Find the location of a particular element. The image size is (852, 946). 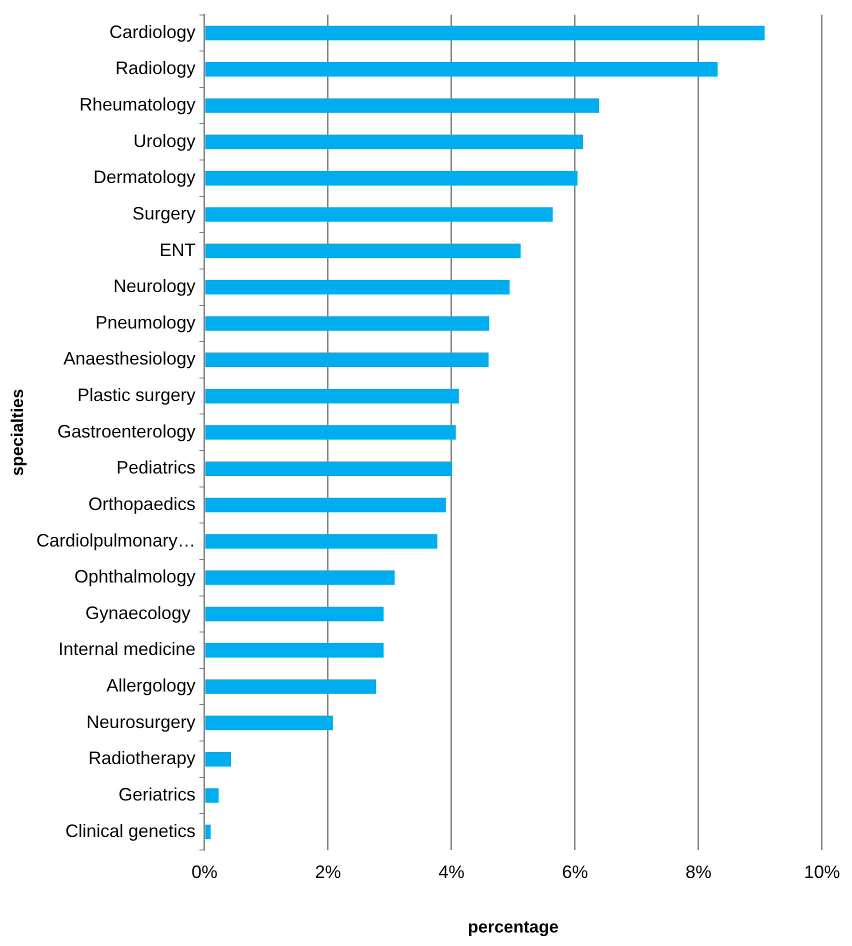

y-tick-label: Surgery is located at coordinates (164, 213).